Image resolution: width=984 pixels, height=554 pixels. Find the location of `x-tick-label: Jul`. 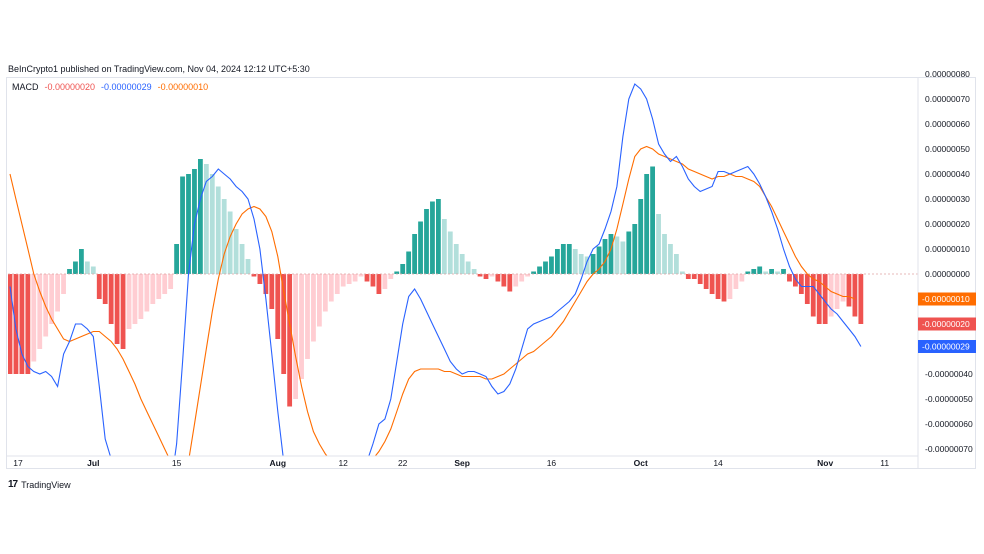

x-tick-label: Jul is located at coordinates (93, 463).